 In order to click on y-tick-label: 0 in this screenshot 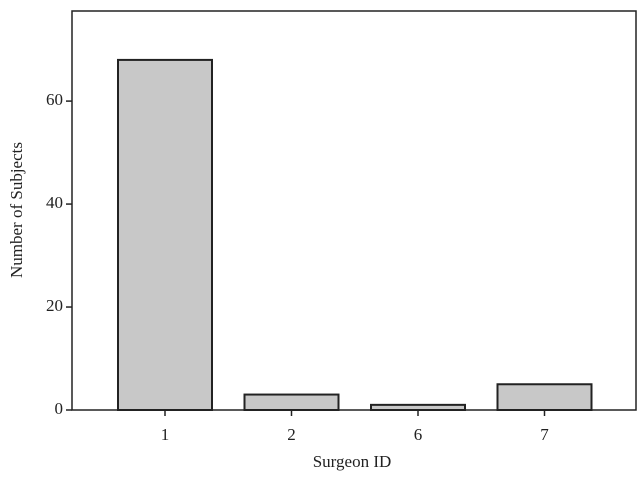, I will do `click(59, 408)`.